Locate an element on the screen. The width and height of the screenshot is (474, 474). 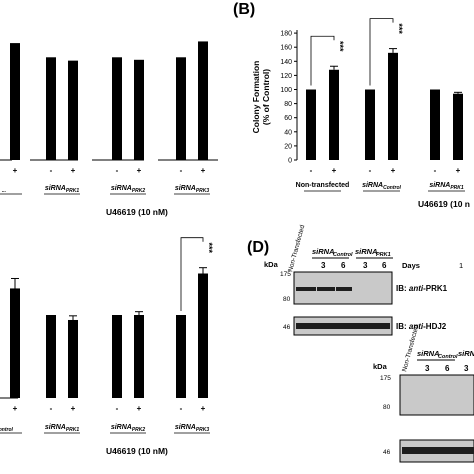
panel-b-ytick-label-8: 160 is located at coordinates (286, 48).